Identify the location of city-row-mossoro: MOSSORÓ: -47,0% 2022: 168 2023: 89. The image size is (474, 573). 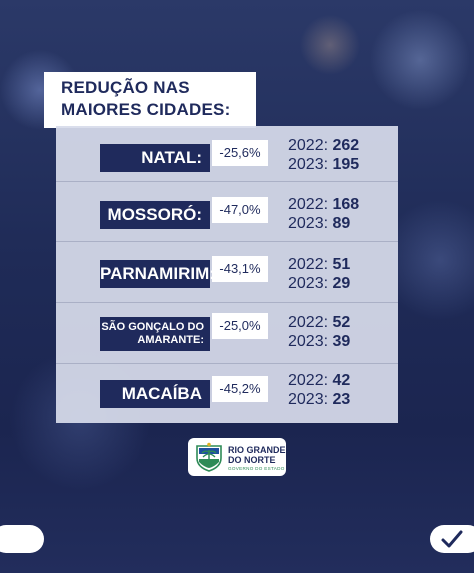
(227, 211).